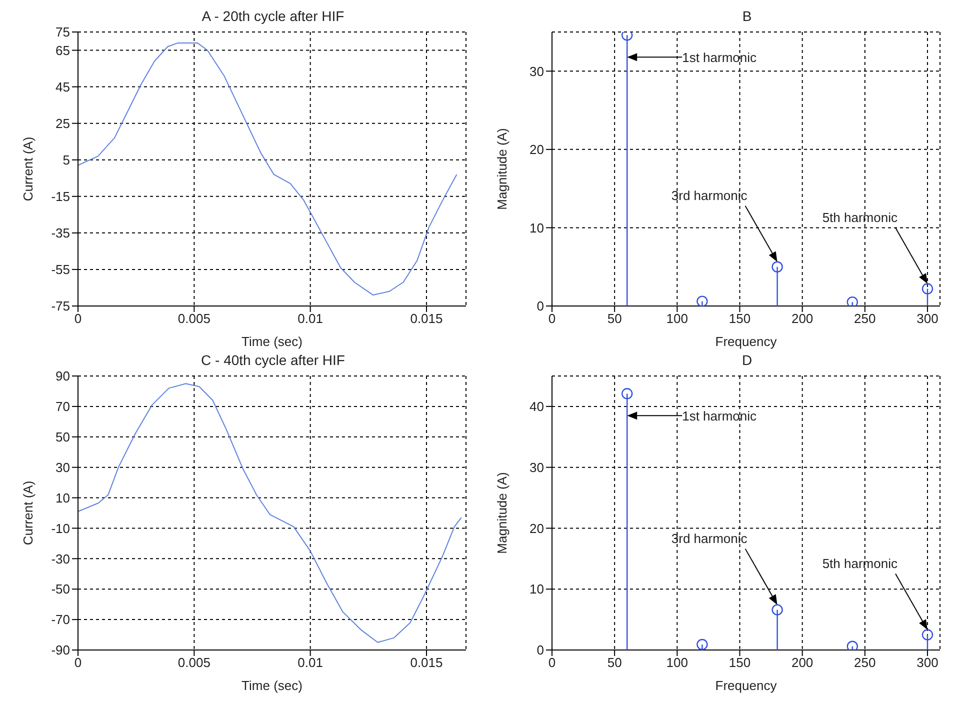  I want to click on y-tick-label: -30, so click(60, 558).